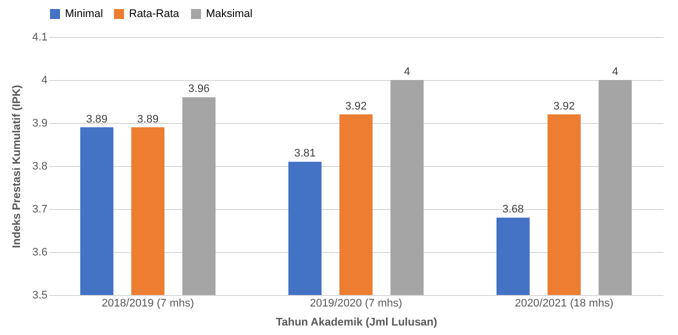 This screenshot has height=335, width=678. Describe the element at coordinates (229, 14) in the screenshot. I see `legend-label: Maksimal` at that location.